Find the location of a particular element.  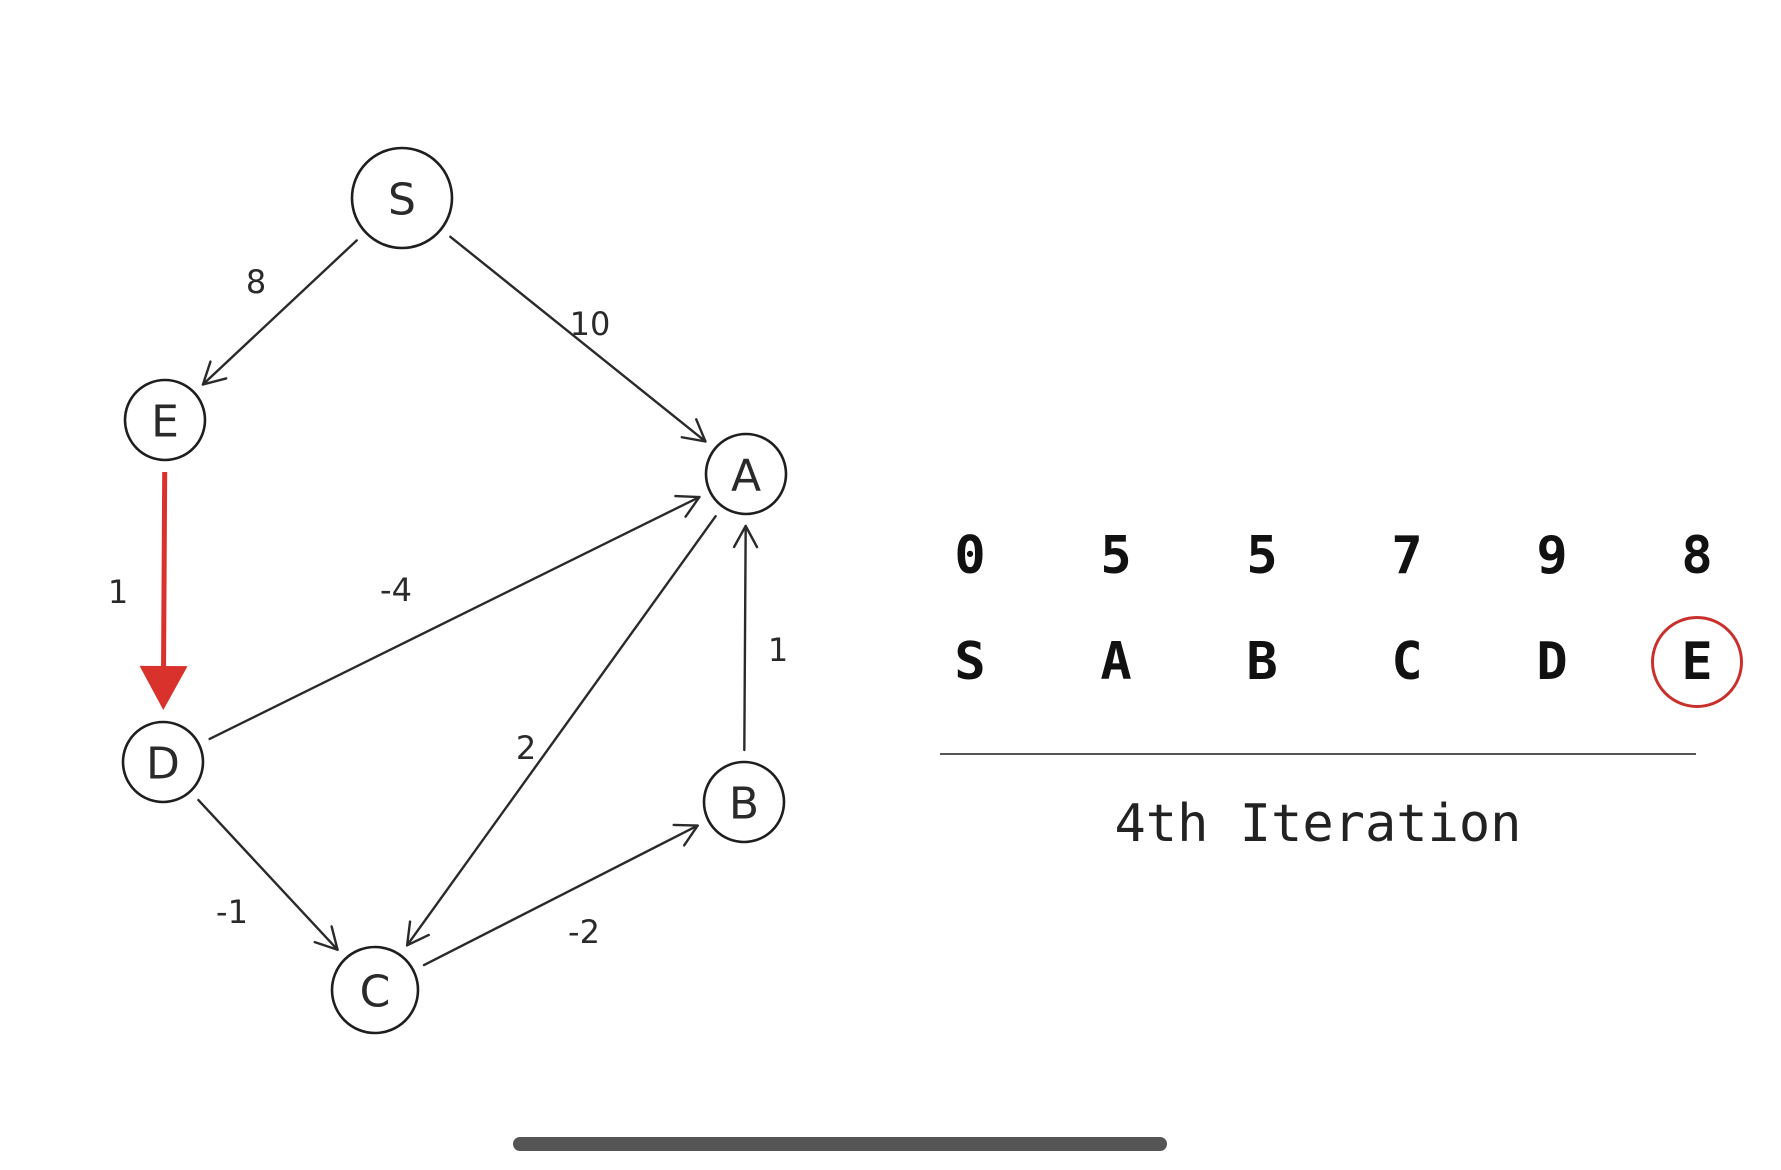

arrowhead-d-a is located at coordinates (687, 506).